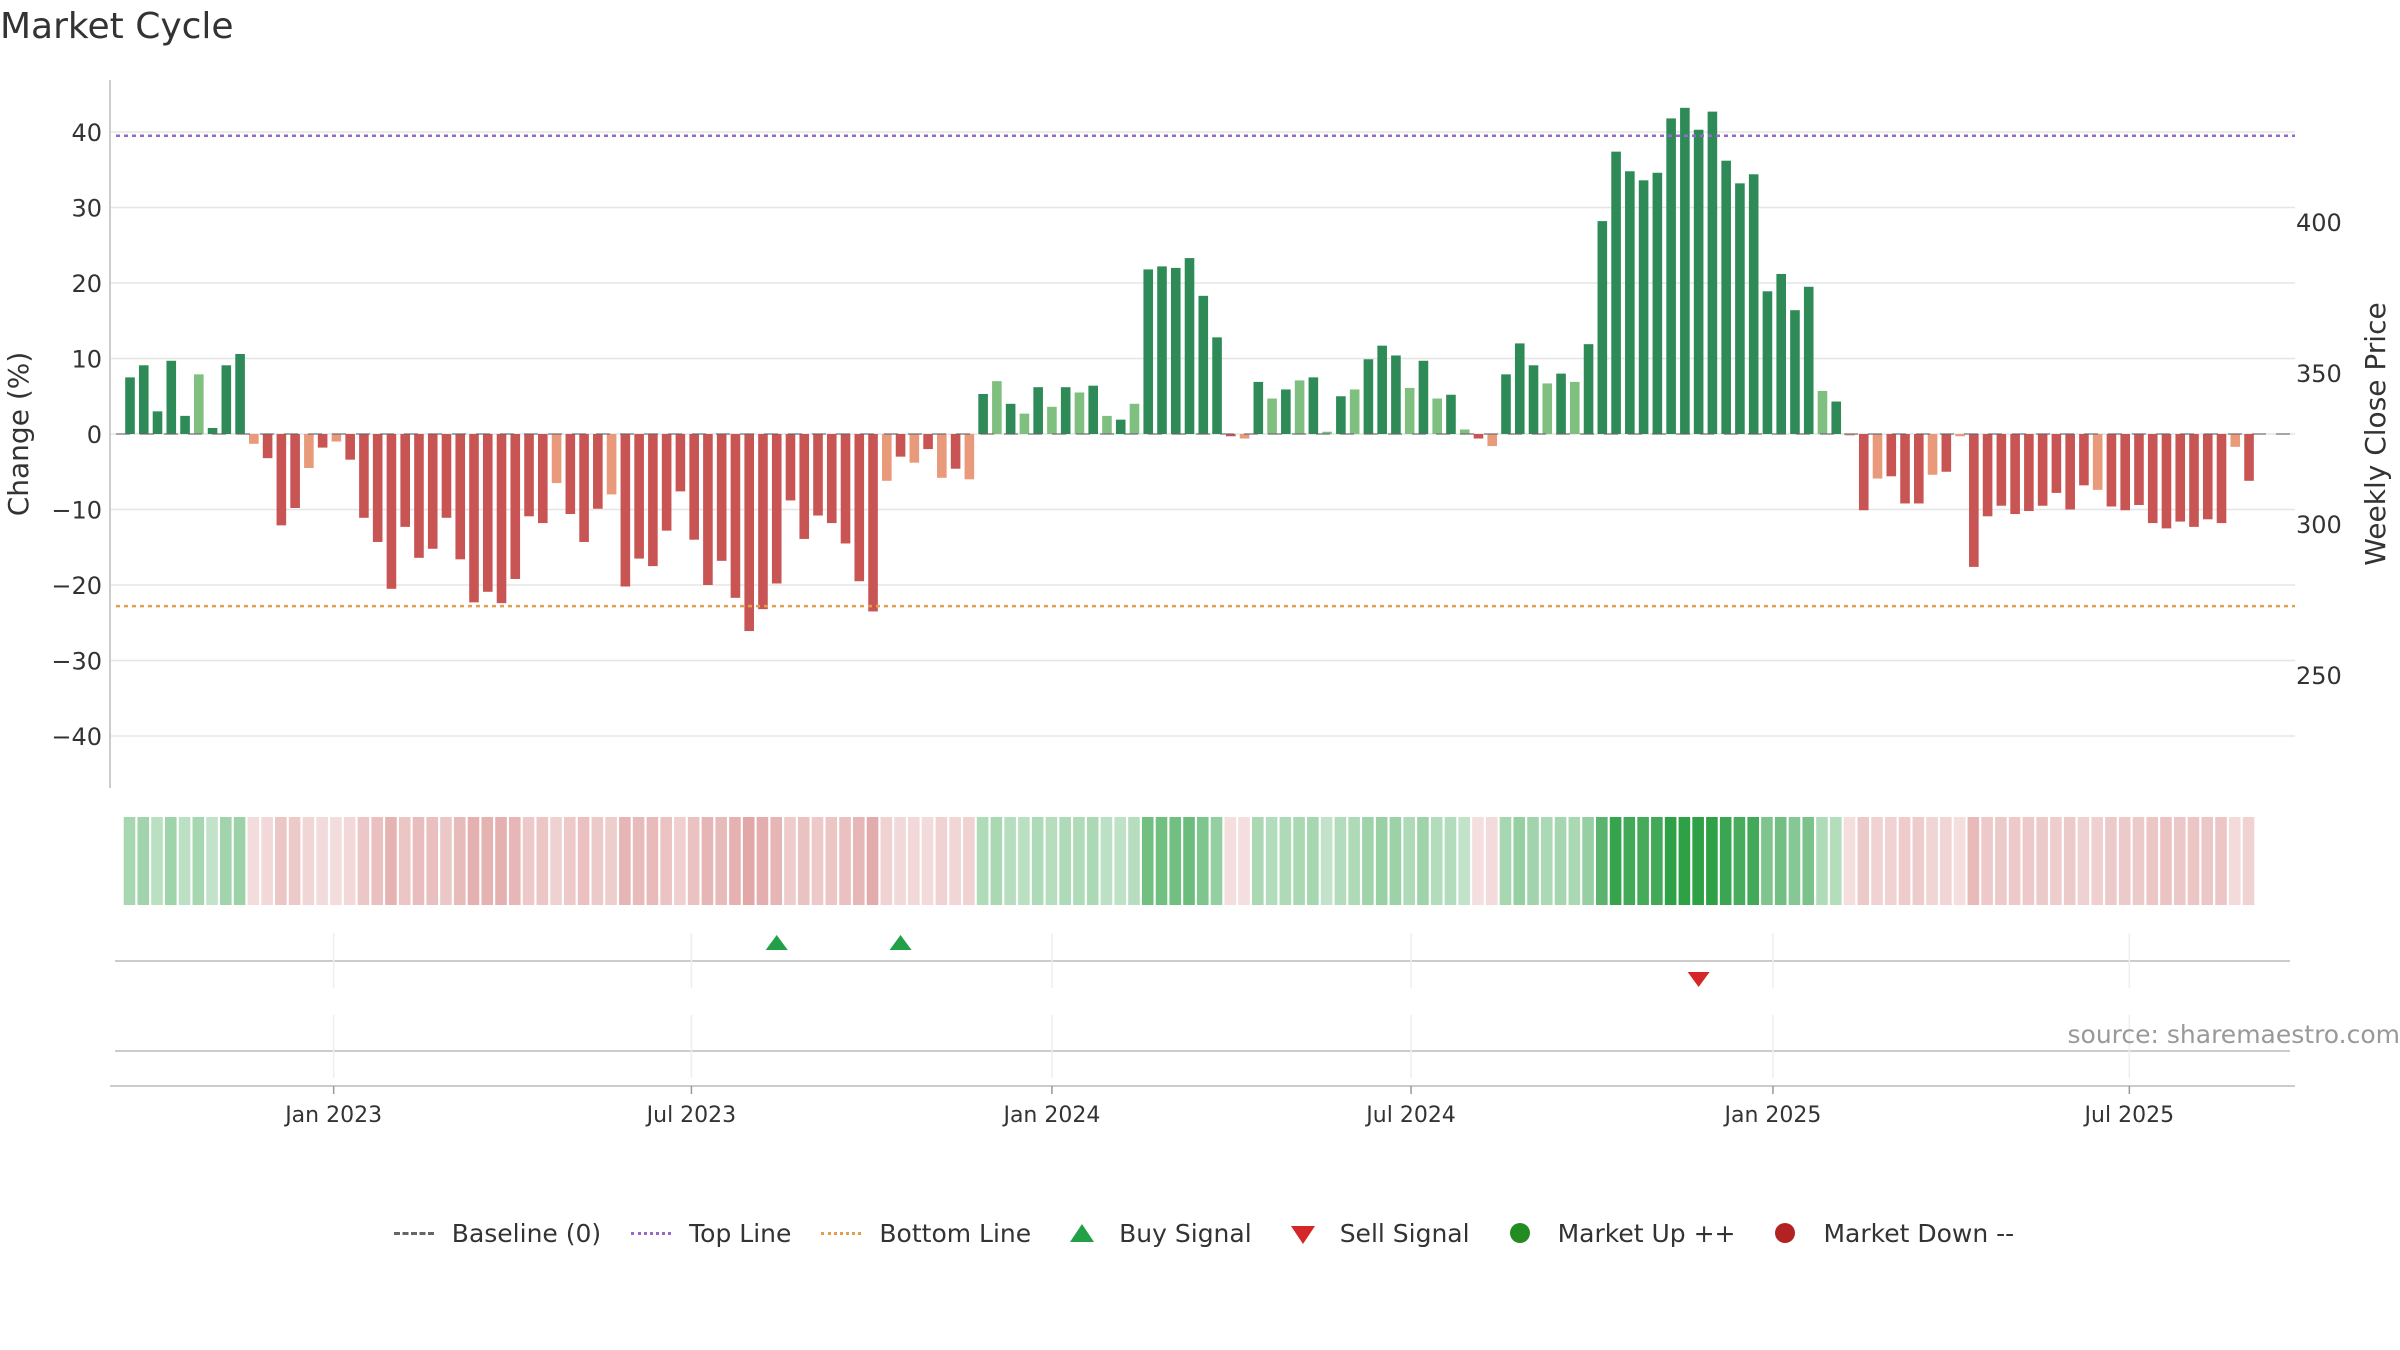 This screenshot has width=2400, height=1350. What do you see at coordinates (707, 1233) in the screenshot?
I see `legend-top-line: Top Line` at bounding box center [707, 1233].